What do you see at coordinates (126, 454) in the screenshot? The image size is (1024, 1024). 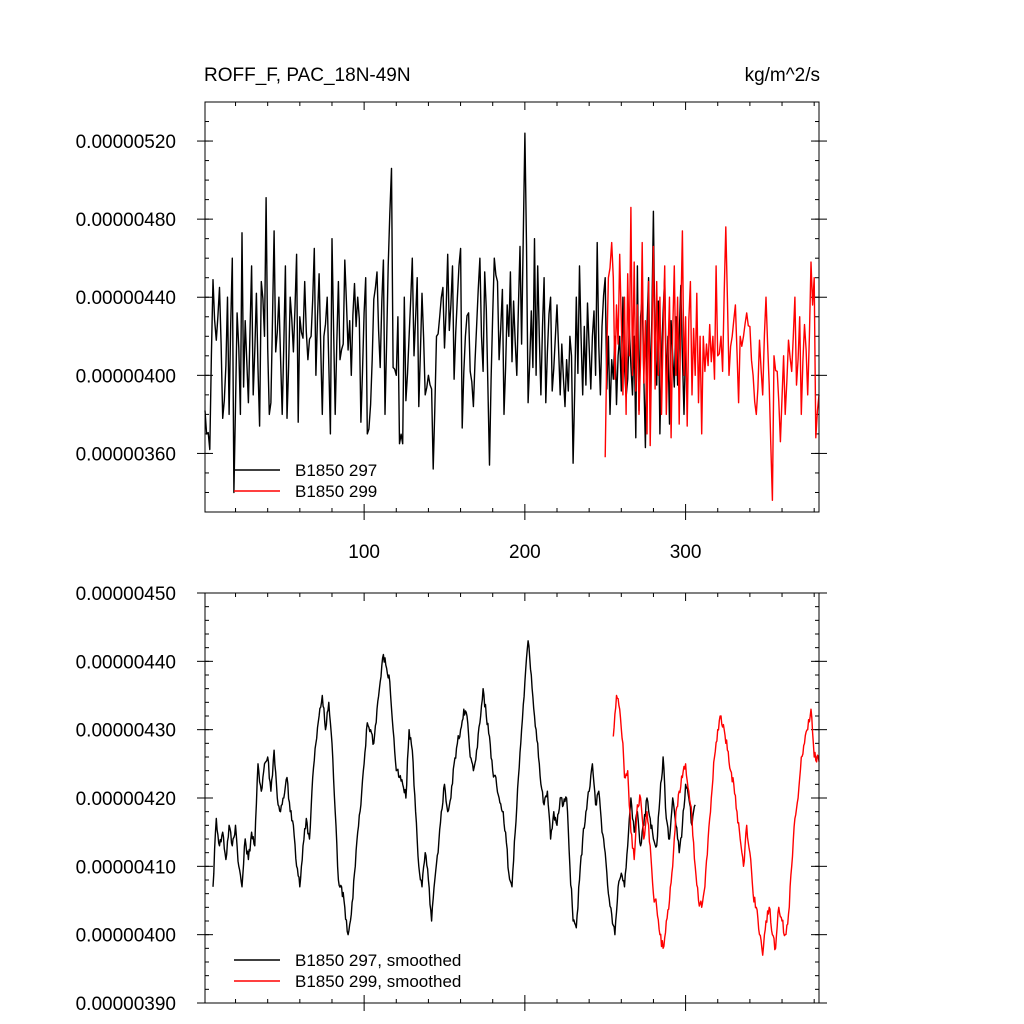 I see `y-tick-label-0: 0.00000360` at bounding box center [126, 454].